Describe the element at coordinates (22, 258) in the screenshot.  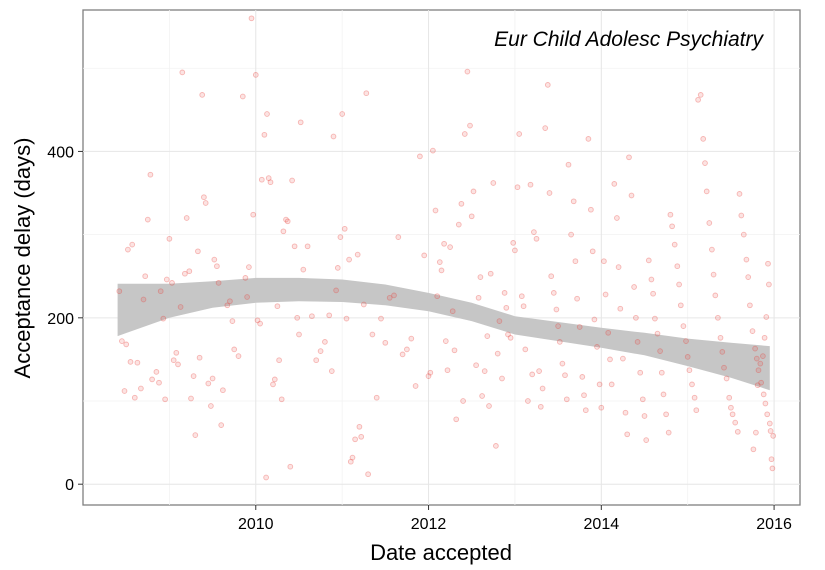
I see `y-axis-title: Acceptance delay (days)` at that location.